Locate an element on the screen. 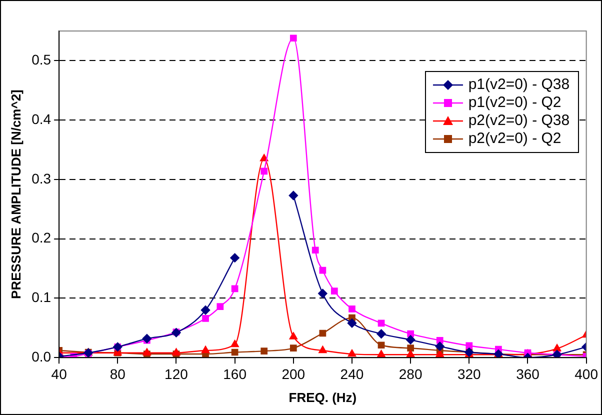  x-tick-label: 280 is located at coordinates (410, 374).